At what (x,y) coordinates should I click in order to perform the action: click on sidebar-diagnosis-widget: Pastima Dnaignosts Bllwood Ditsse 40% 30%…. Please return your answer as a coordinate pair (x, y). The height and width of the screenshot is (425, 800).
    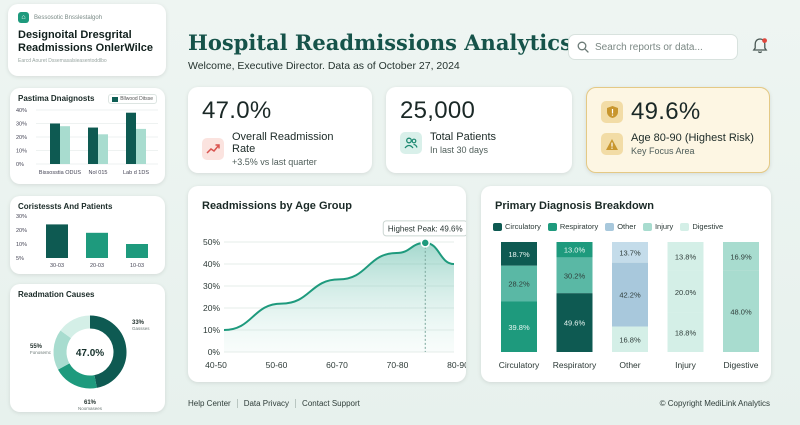
    Looking at the image, I should click on (87, 136).